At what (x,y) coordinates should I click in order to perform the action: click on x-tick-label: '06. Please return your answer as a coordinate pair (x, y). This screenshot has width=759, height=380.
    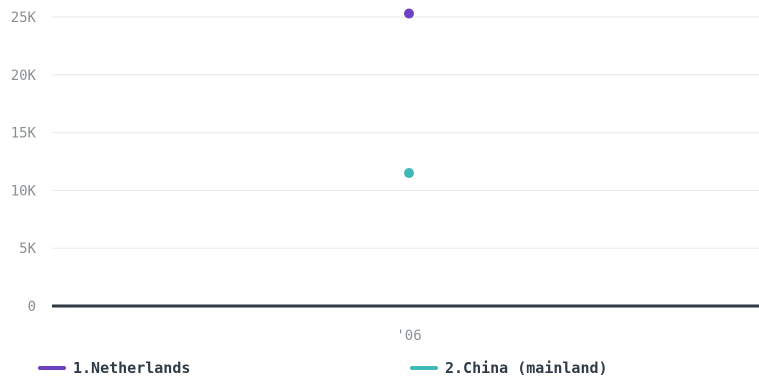
    Looking at the image, I should click on (408, 336).